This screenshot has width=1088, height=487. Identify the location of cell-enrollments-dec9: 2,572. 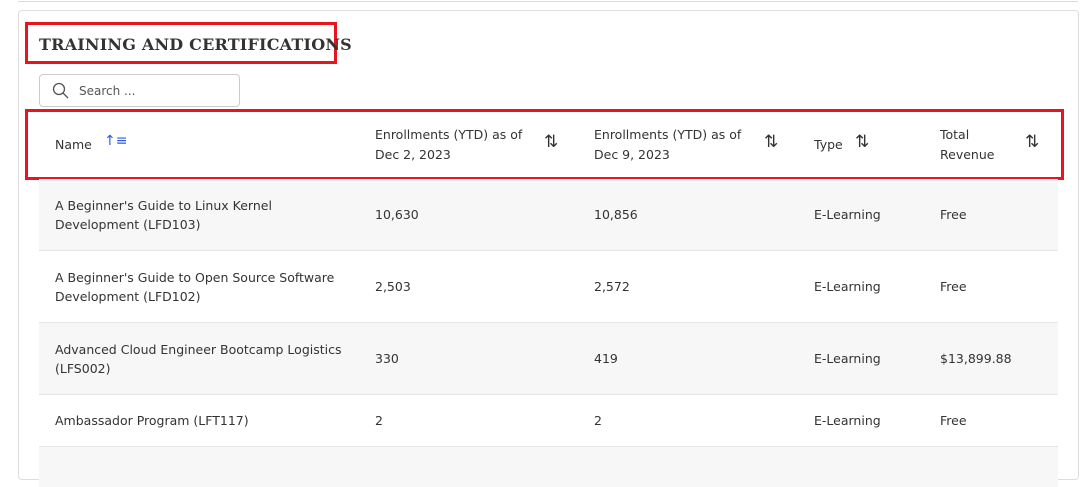
(612, 286).